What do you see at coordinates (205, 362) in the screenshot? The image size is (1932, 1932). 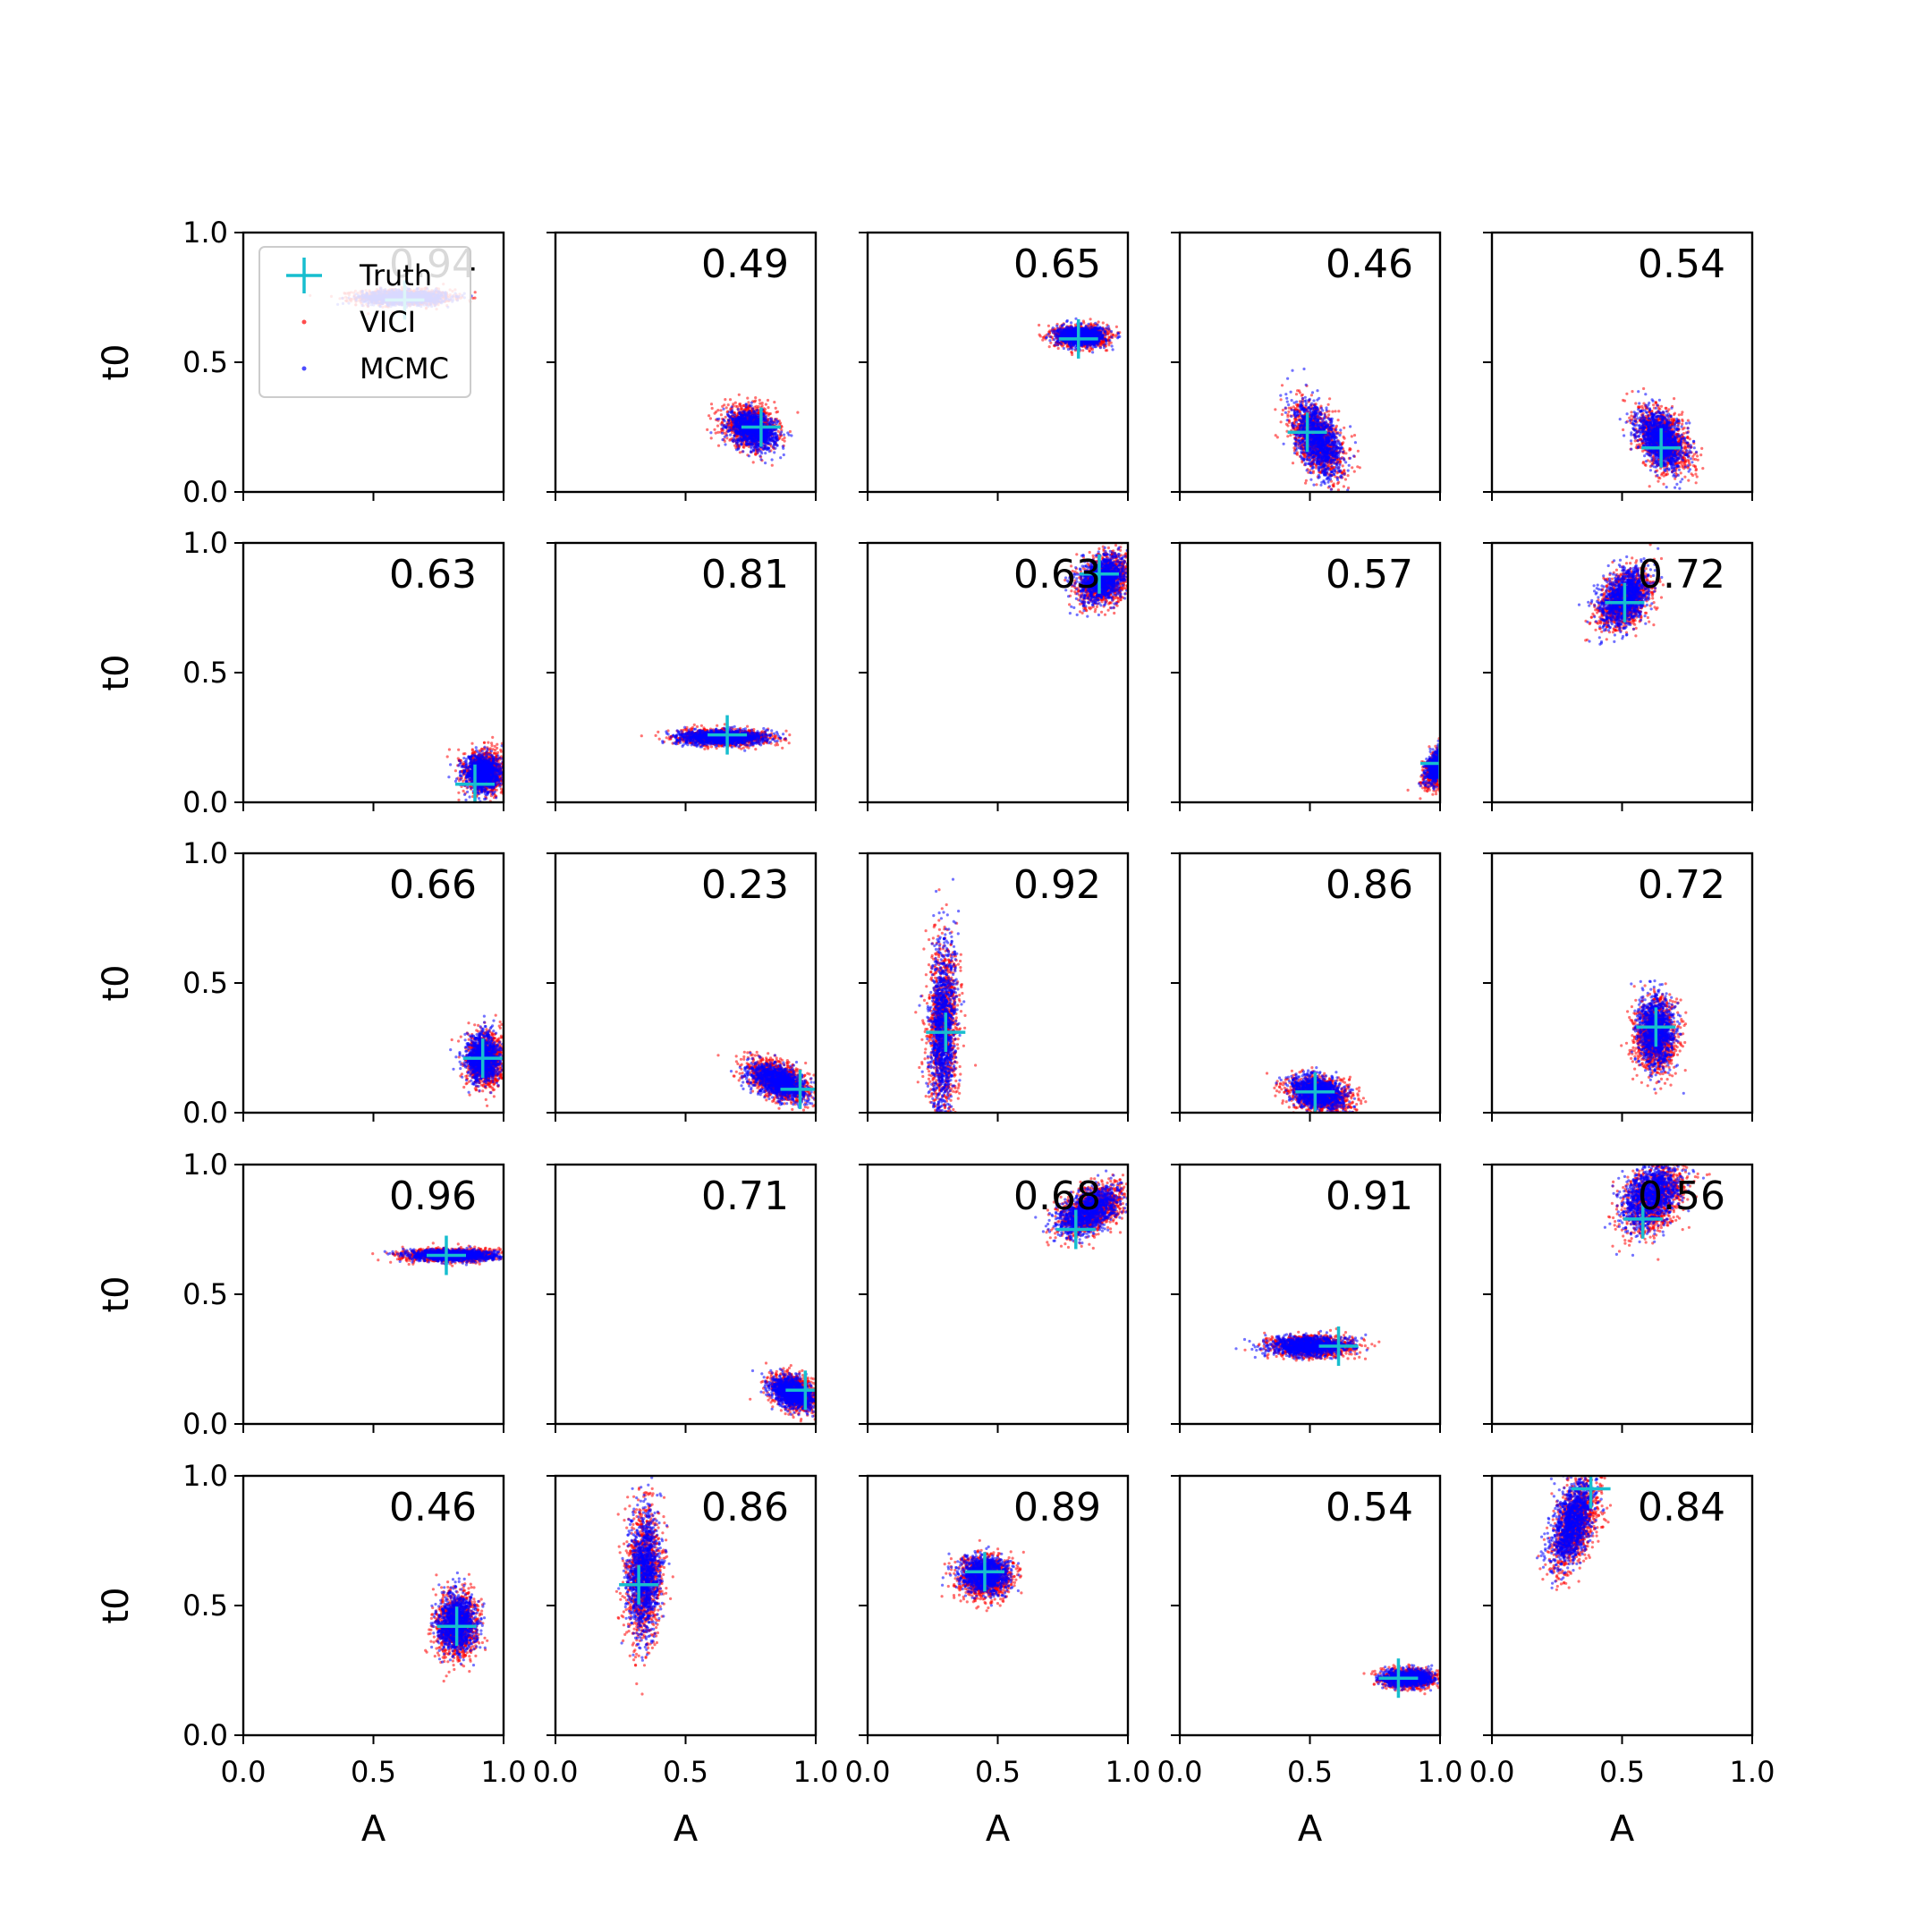 I see `y-tick-label: 0.5` at bounding box center [205, 362].